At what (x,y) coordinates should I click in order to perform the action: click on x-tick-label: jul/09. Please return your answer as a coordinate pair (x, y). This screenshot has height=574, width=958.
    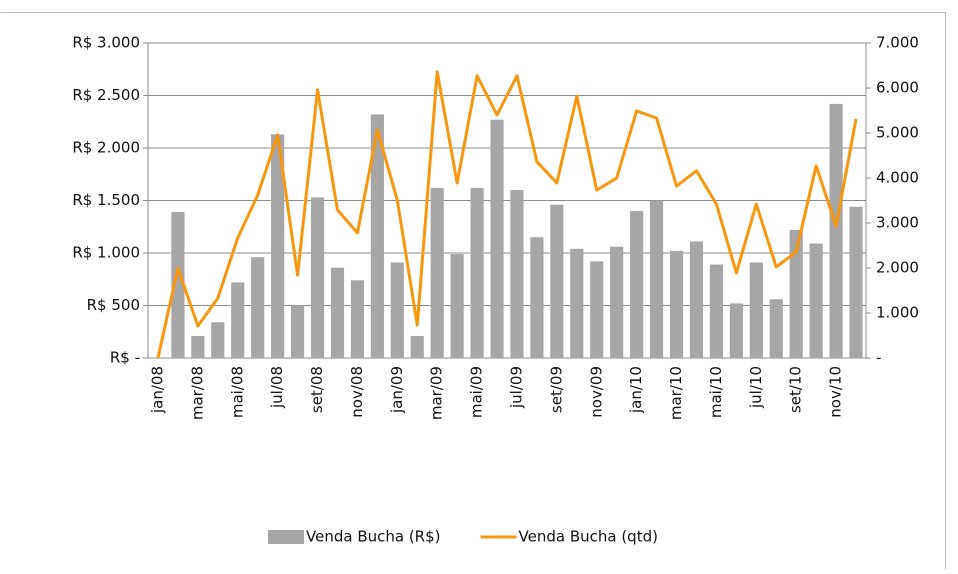
    Looking at the image, I should click on (516, 387).